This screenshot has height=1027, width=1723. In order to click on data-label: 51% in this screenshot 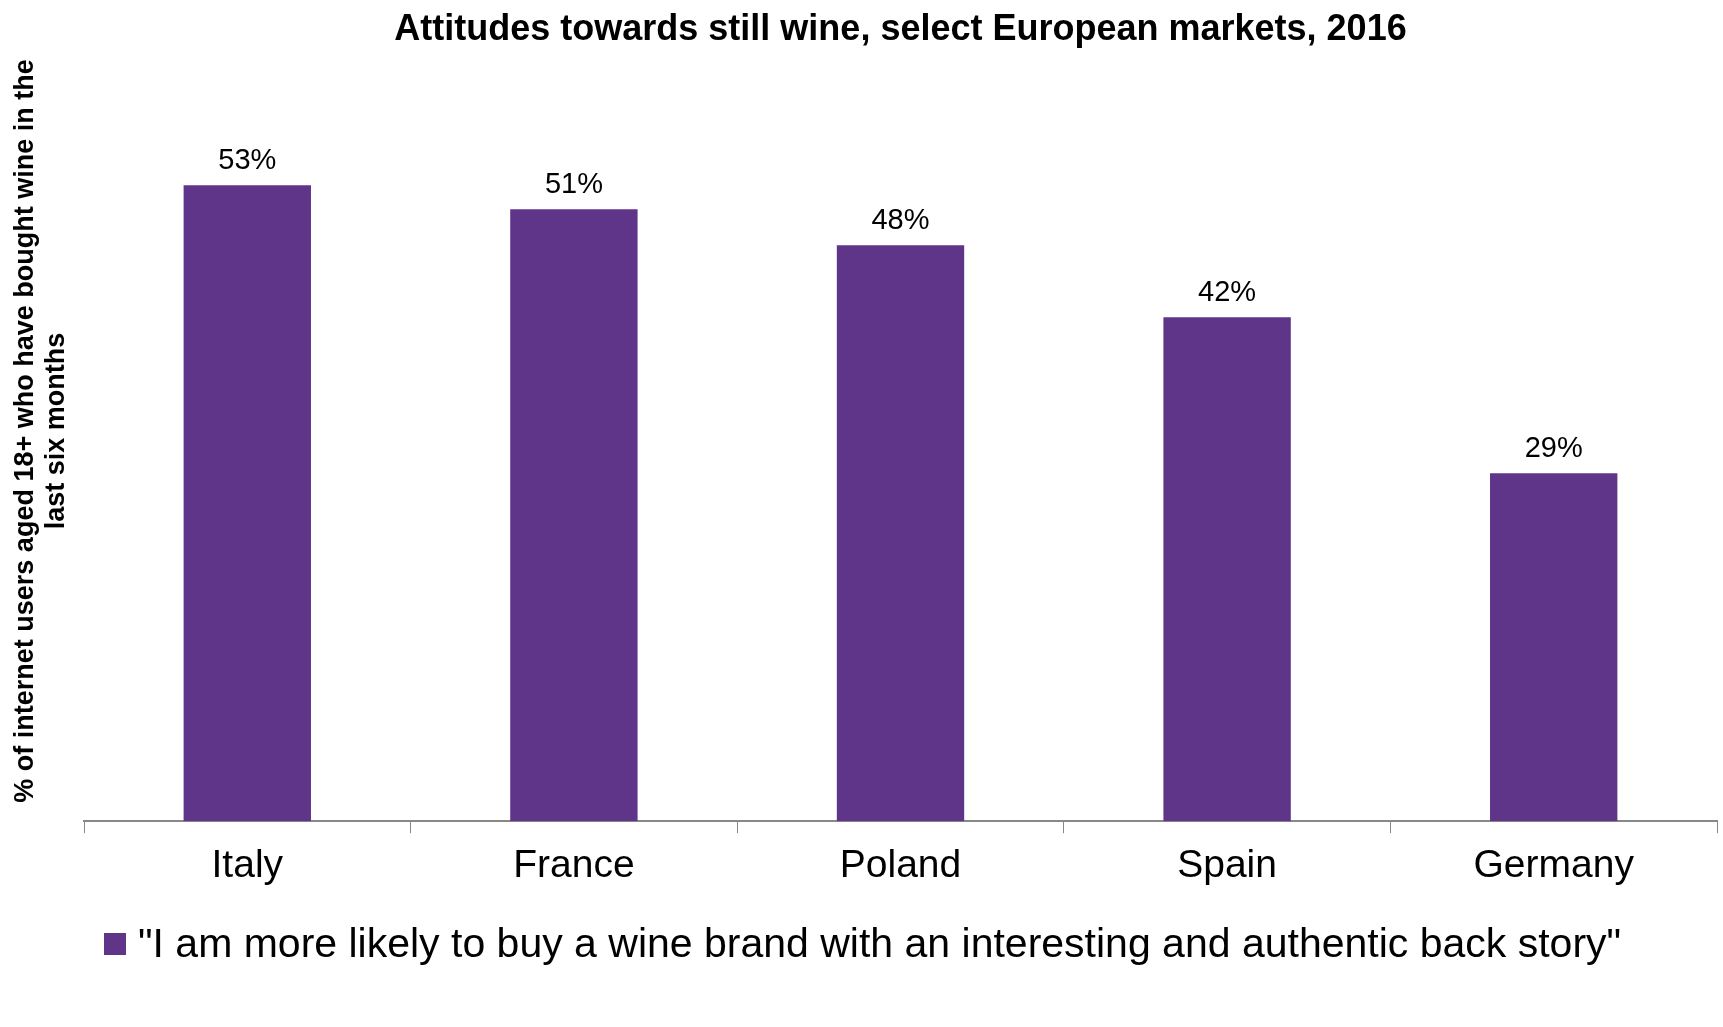, I will do `click(573, 182)`.